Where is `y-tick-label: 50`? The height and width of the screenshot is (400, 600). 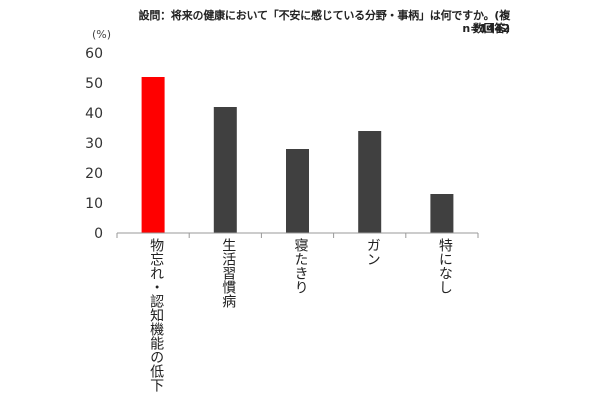 y-tick-label: 50 is located at coordinates (94, 84).